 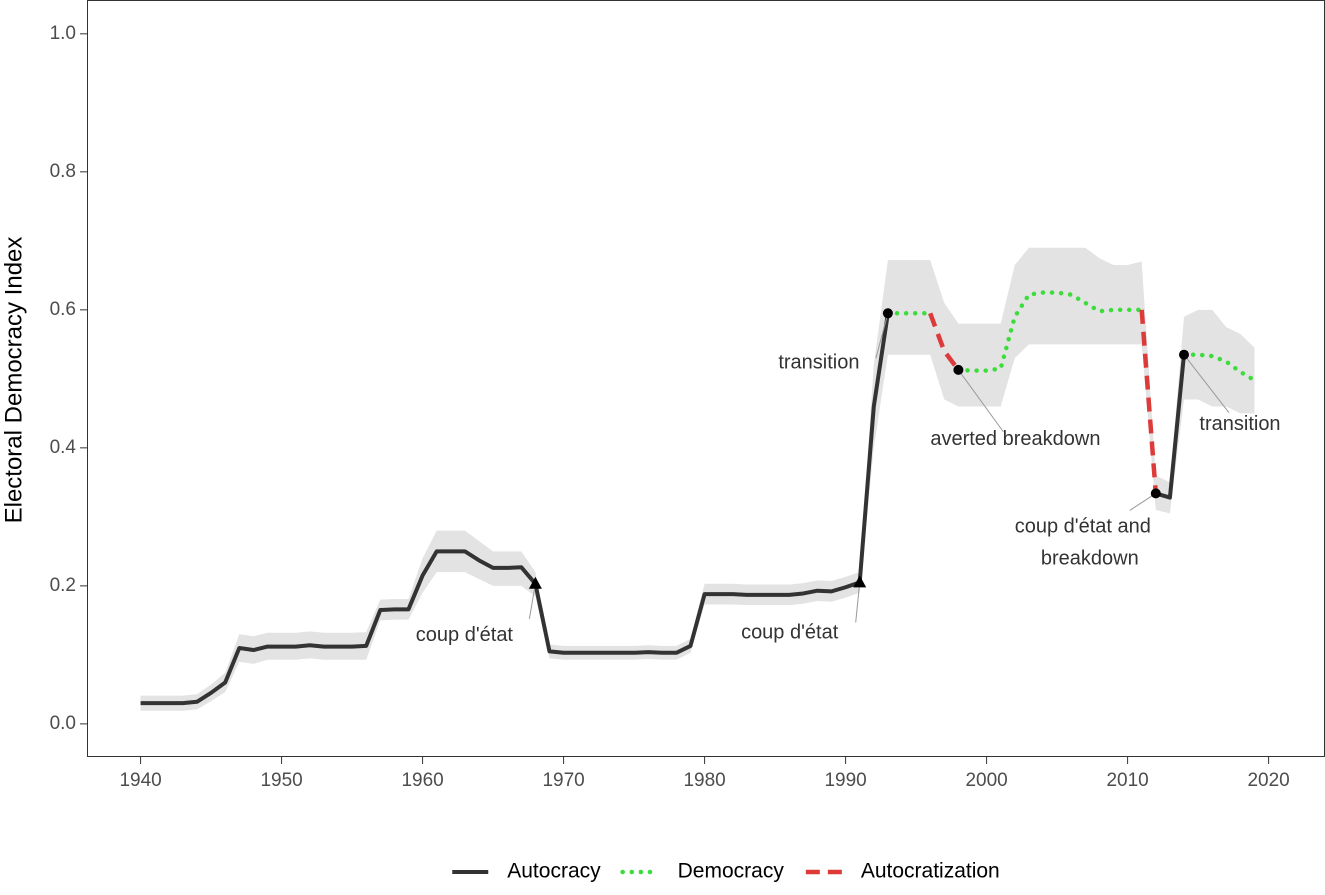 What do you see at coordinates (1268, 780) in the screenshot?
I see `x-tick-label: 2020` at bounding box center [1268, 780].